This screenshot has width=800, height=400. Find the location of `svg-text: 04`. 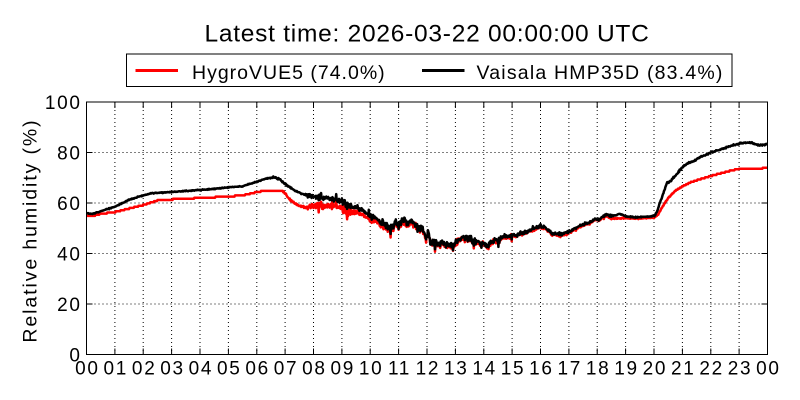

svg-text: 04 is located at coordinates (201, 369).